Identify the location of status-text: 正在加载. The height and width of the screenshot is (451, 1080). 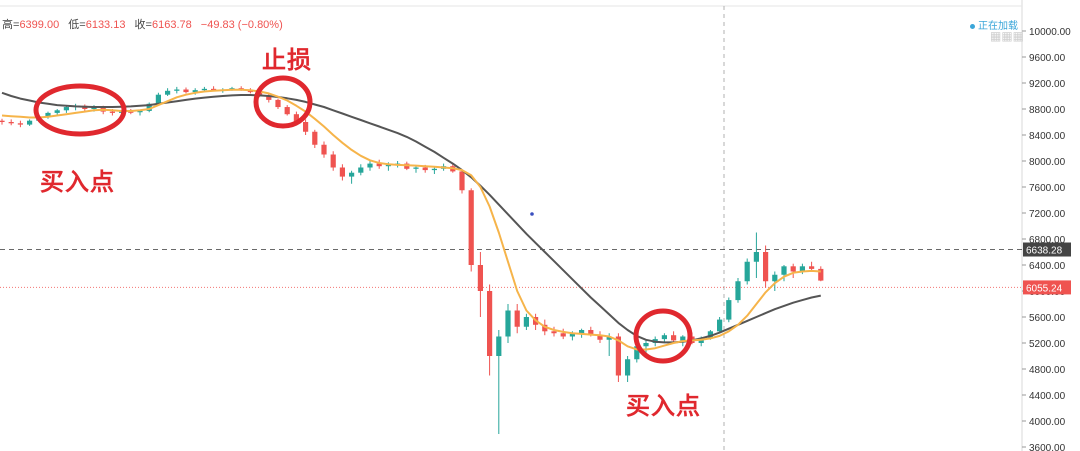
(998, 26).